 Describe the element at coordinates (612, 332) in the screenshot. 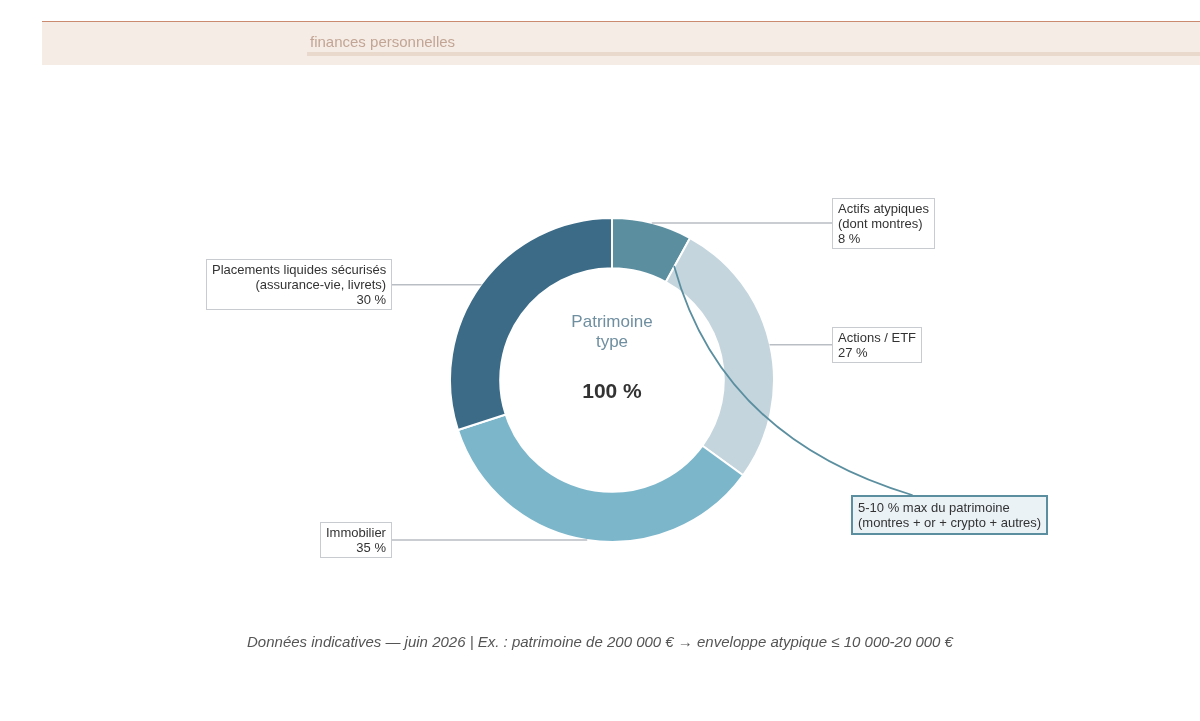

I see `text: Patrimoine type` at that location.